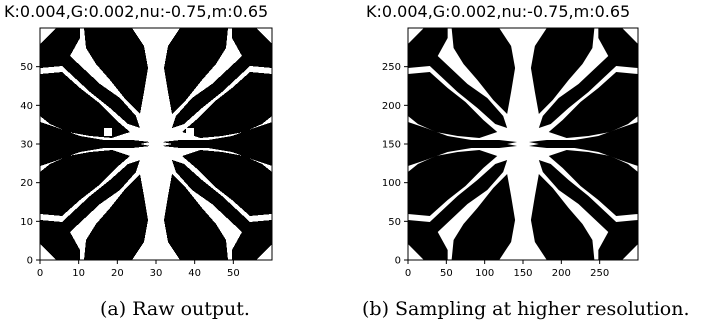  I want to click on x-tick-label: 10, so click(78, 273).